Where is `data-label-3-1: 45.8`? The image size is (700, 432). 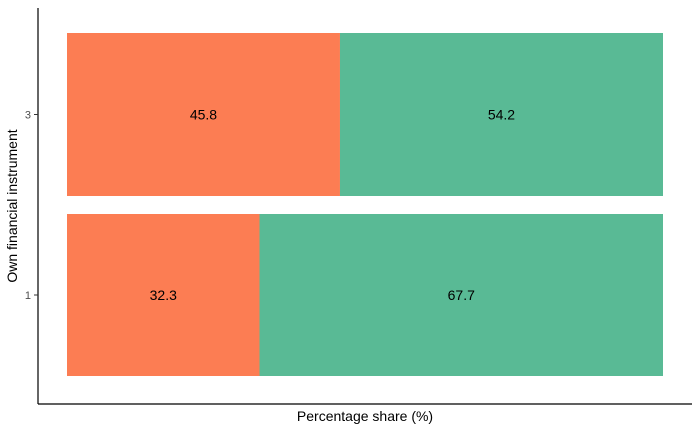
data-label-3-1: 45.8 is located at coordinates (203, 115).